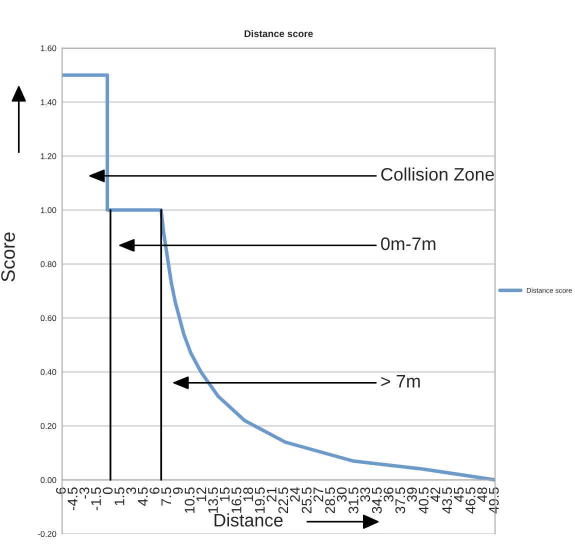 This screenshot has height=547, width=575. I want to click on x-tick-label: 10.5, so click(189, 500).